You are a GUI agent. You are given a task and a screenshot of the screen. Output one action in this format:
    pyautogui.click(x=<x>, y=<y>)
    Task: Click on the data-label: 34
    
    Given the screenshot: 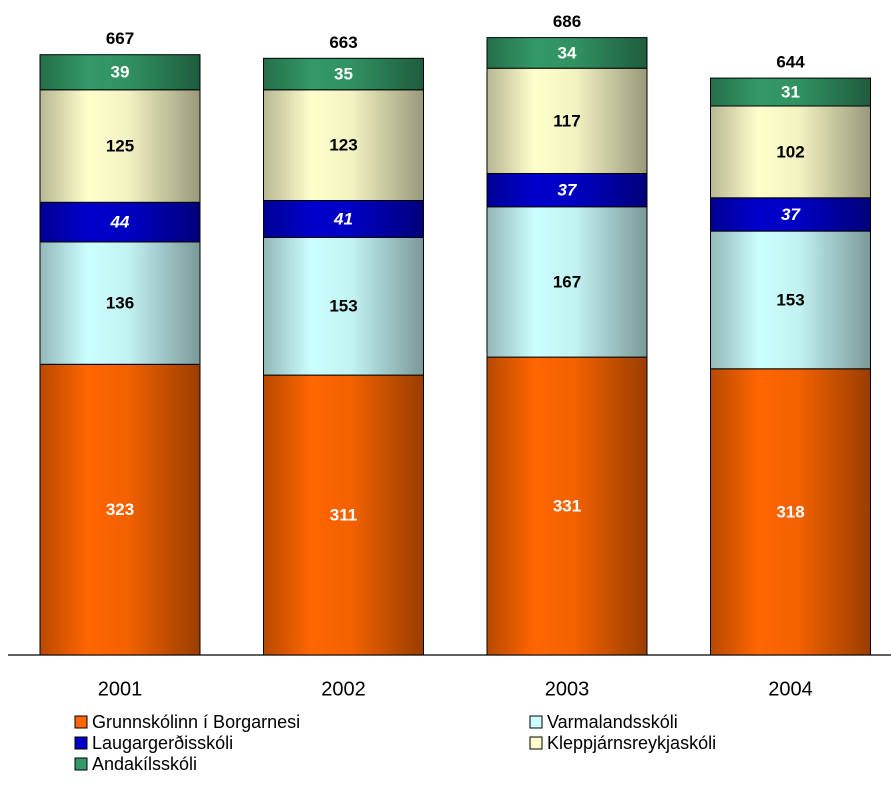 What is the action you would take?
    pyautogui.click(x=567, y=52)
    